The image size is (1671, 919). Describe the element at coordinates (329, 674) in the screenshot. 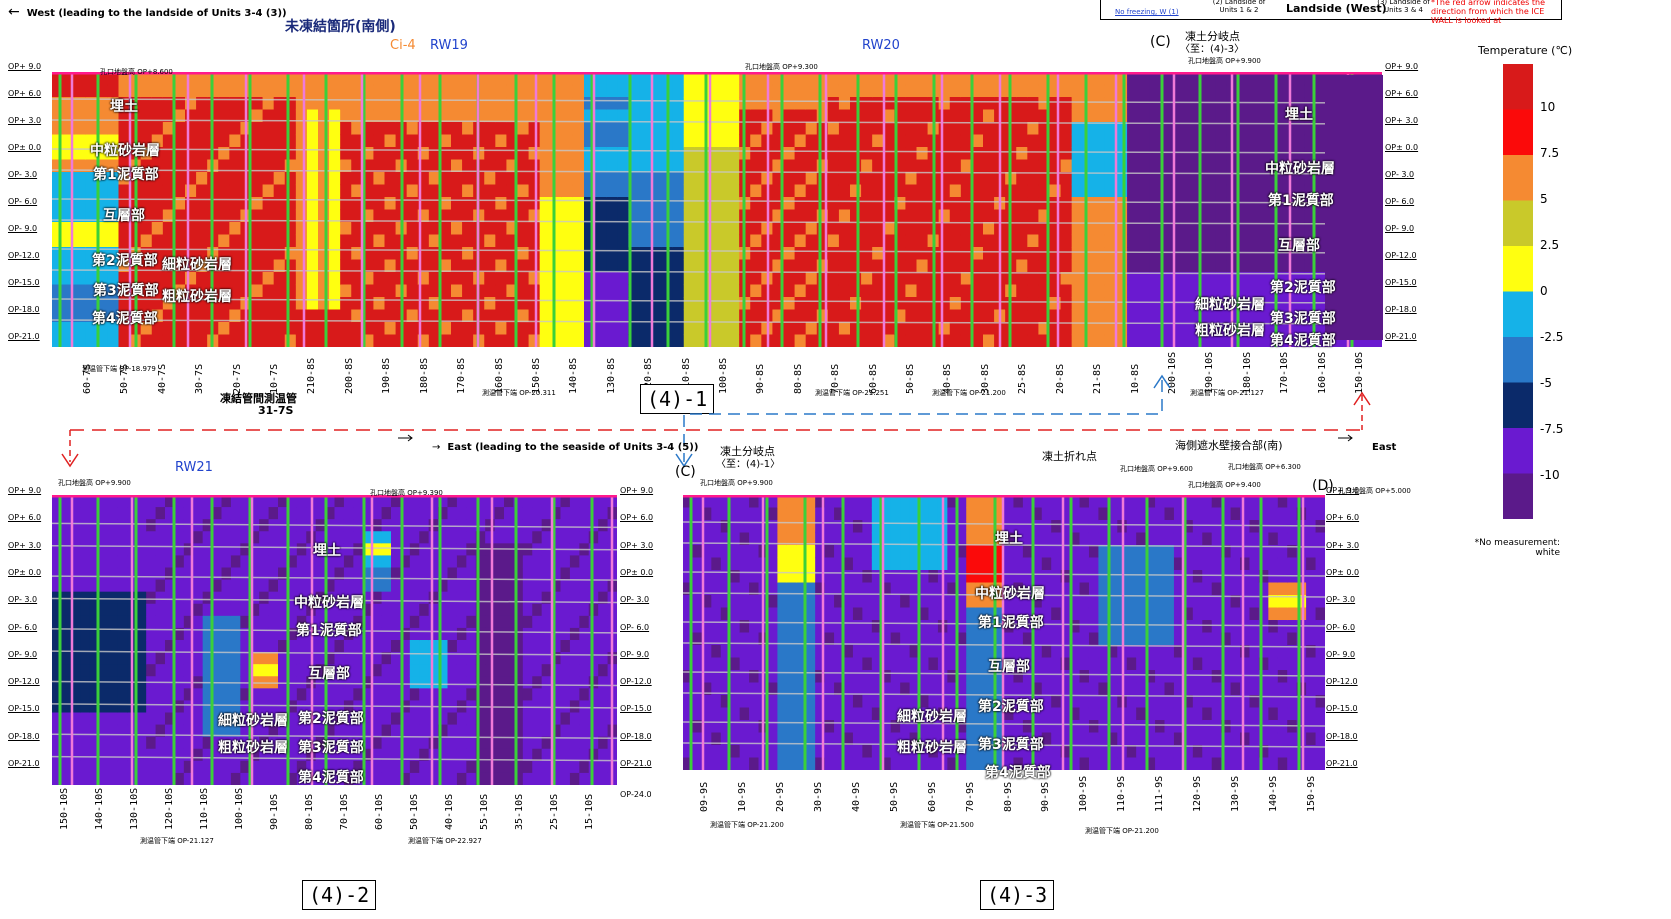

I see `stratum-label: 互層部` at that location.